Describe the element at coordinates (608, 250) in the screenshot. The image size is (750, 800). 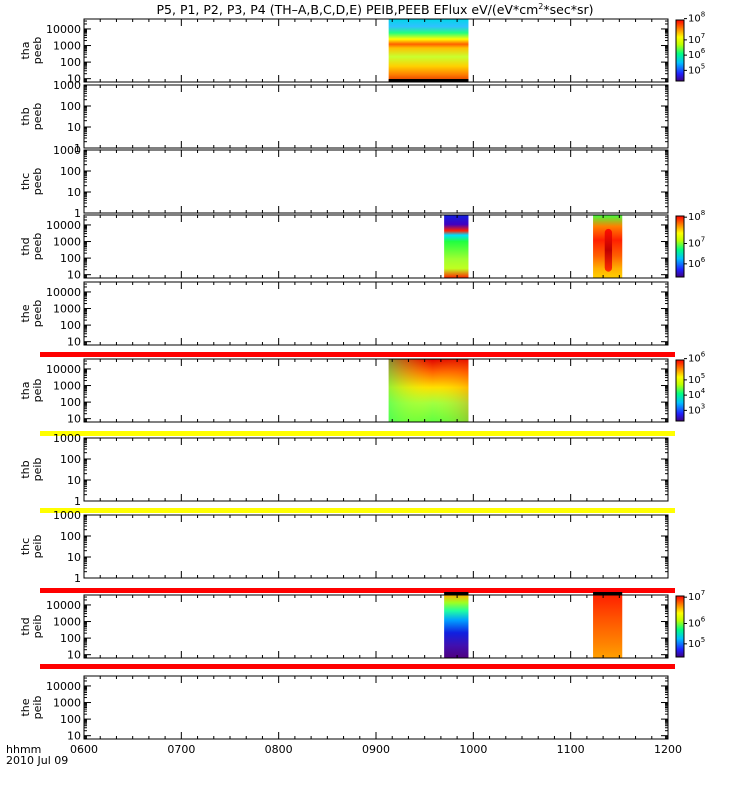
I see `spectrogram-core` at that location.